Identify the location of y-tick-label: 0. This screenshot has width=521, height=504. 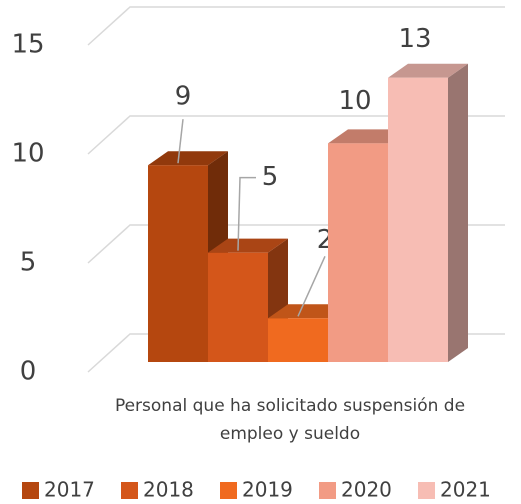
(28, 372).